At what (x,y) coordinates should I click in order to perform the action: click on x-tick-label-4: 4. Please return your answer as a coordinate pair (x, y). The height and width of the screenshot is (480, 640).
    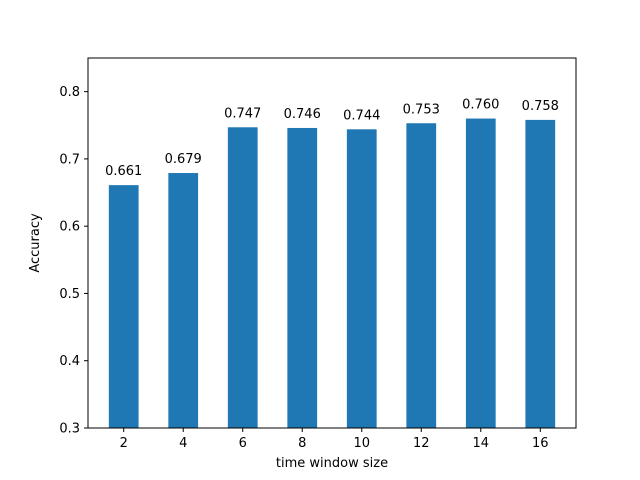
    Looking at the image, I should click on (183, 443).